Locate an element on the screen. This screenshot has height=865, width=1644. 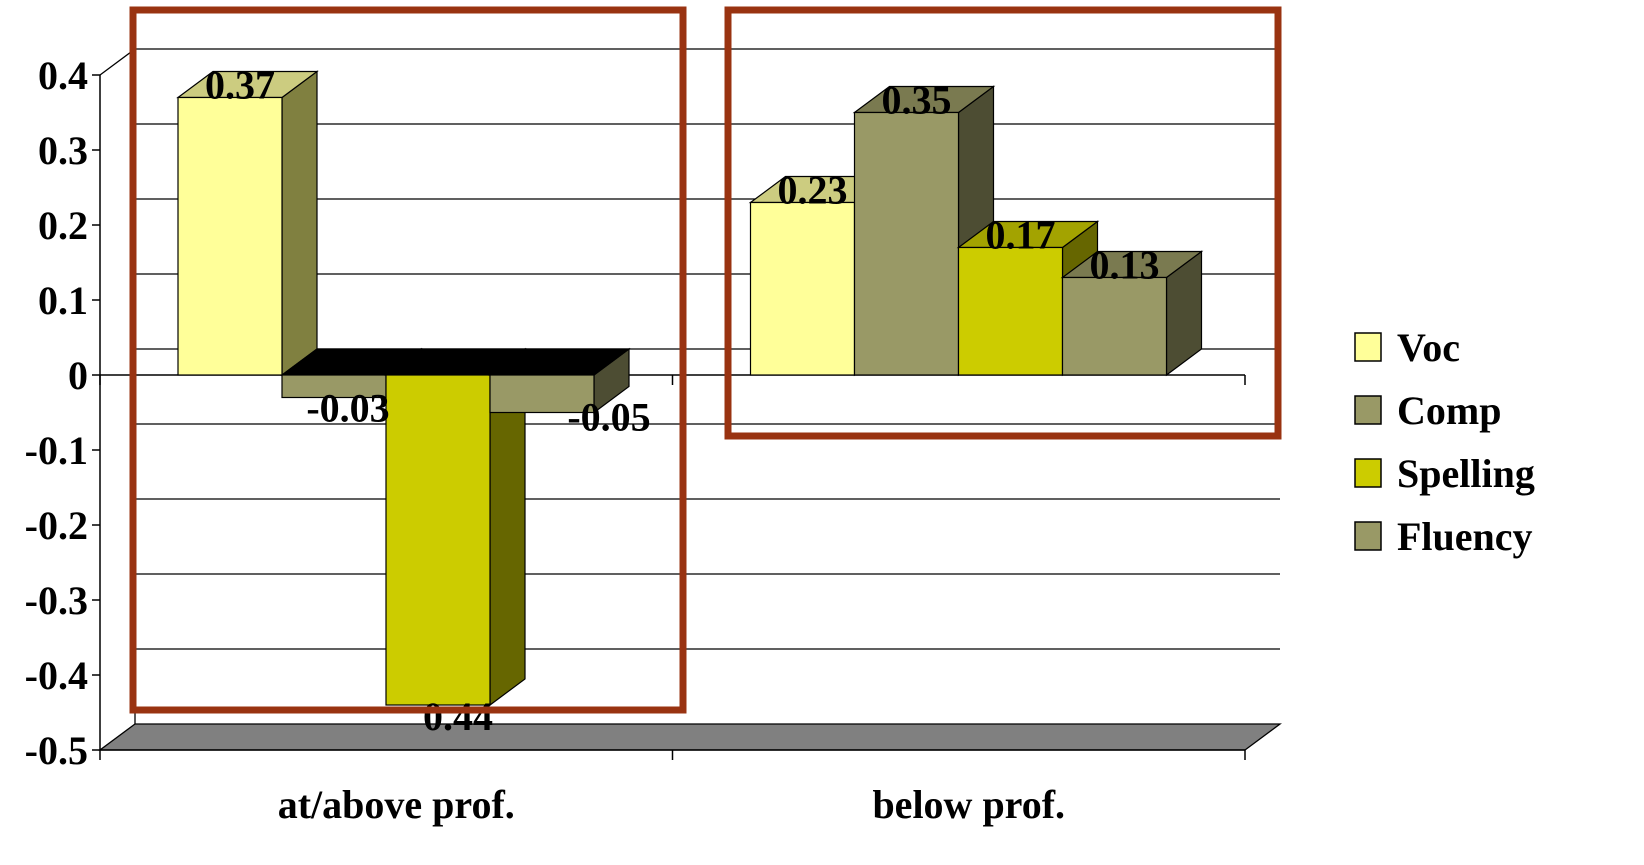
y-tick-label: 0.2 is located at coordinates (63, 225).